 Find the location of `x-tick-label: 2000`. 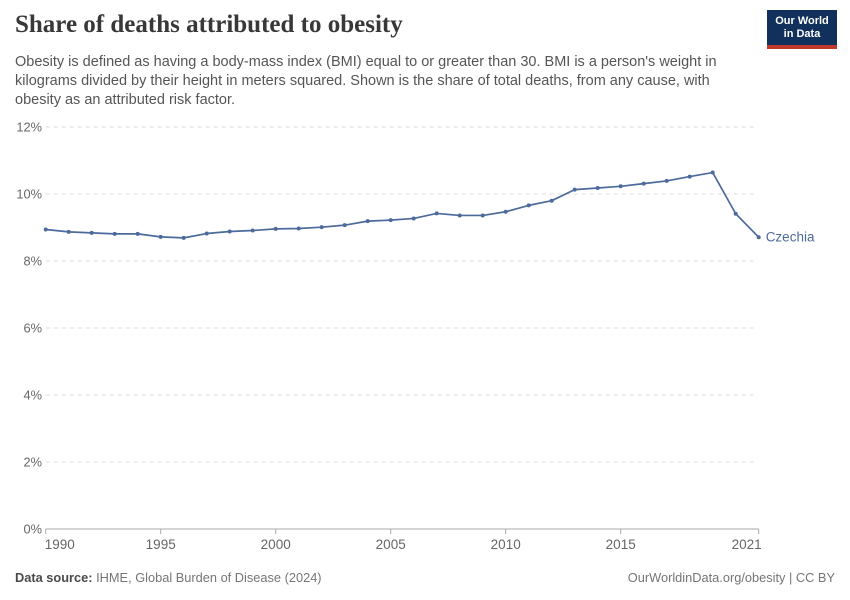

x-tick-label: 2000 is located at coordinates (276, 544).